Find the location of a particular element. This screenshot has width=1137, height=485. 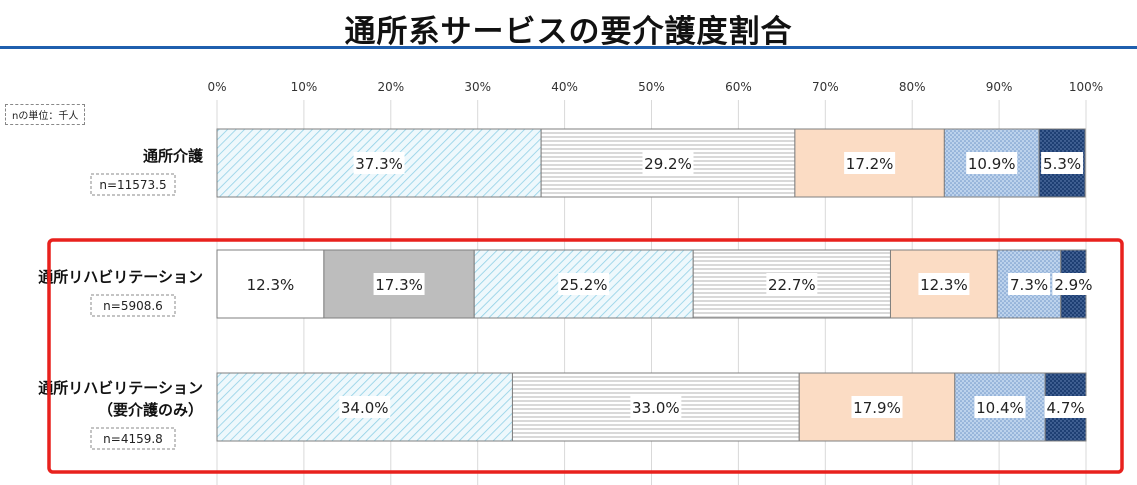

data-label: 37.3% is located at coordinates (379, 164).